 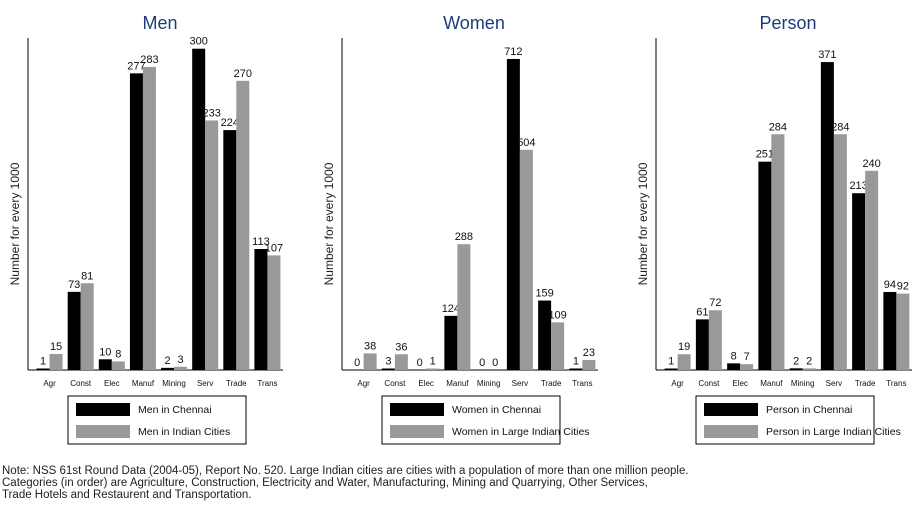 I want to click on data-label-manuf-series-2: 284, so click(x=778, y=127).